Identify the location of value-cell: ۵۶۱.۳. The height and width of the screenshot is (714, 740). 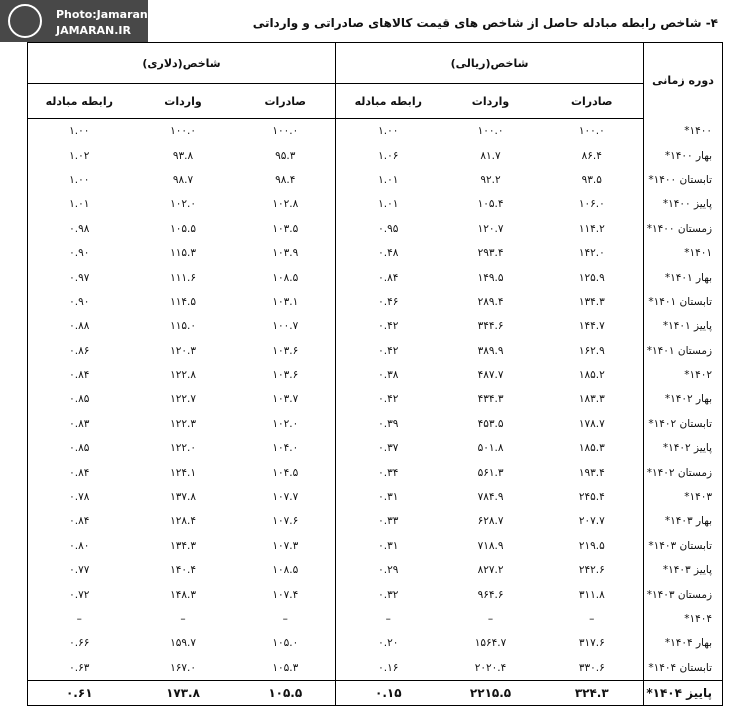
(490, 472).